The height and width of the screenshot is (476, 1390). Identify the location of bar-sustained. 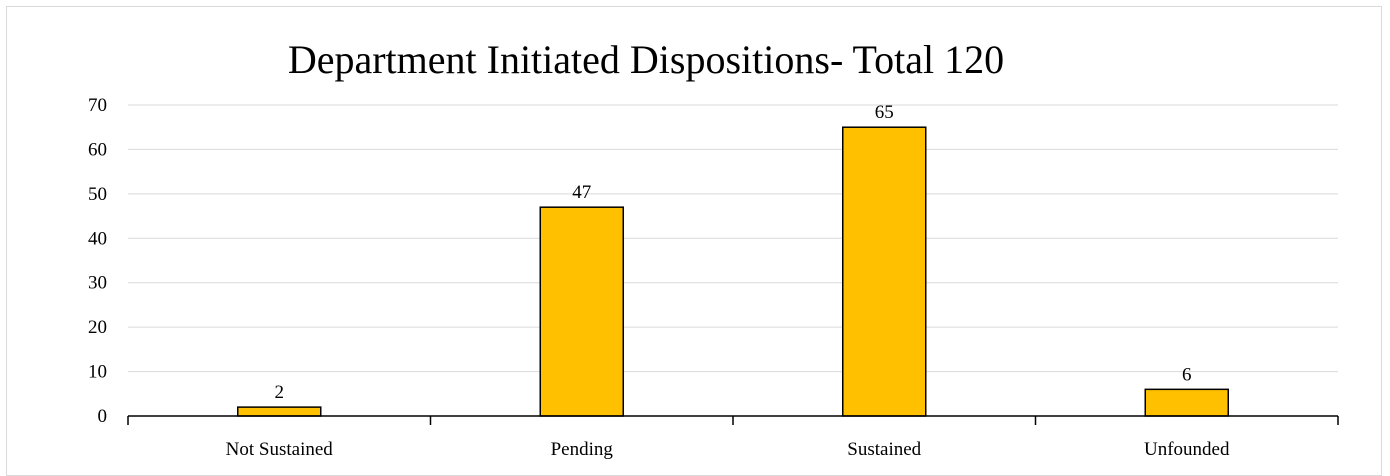
(884, 271).